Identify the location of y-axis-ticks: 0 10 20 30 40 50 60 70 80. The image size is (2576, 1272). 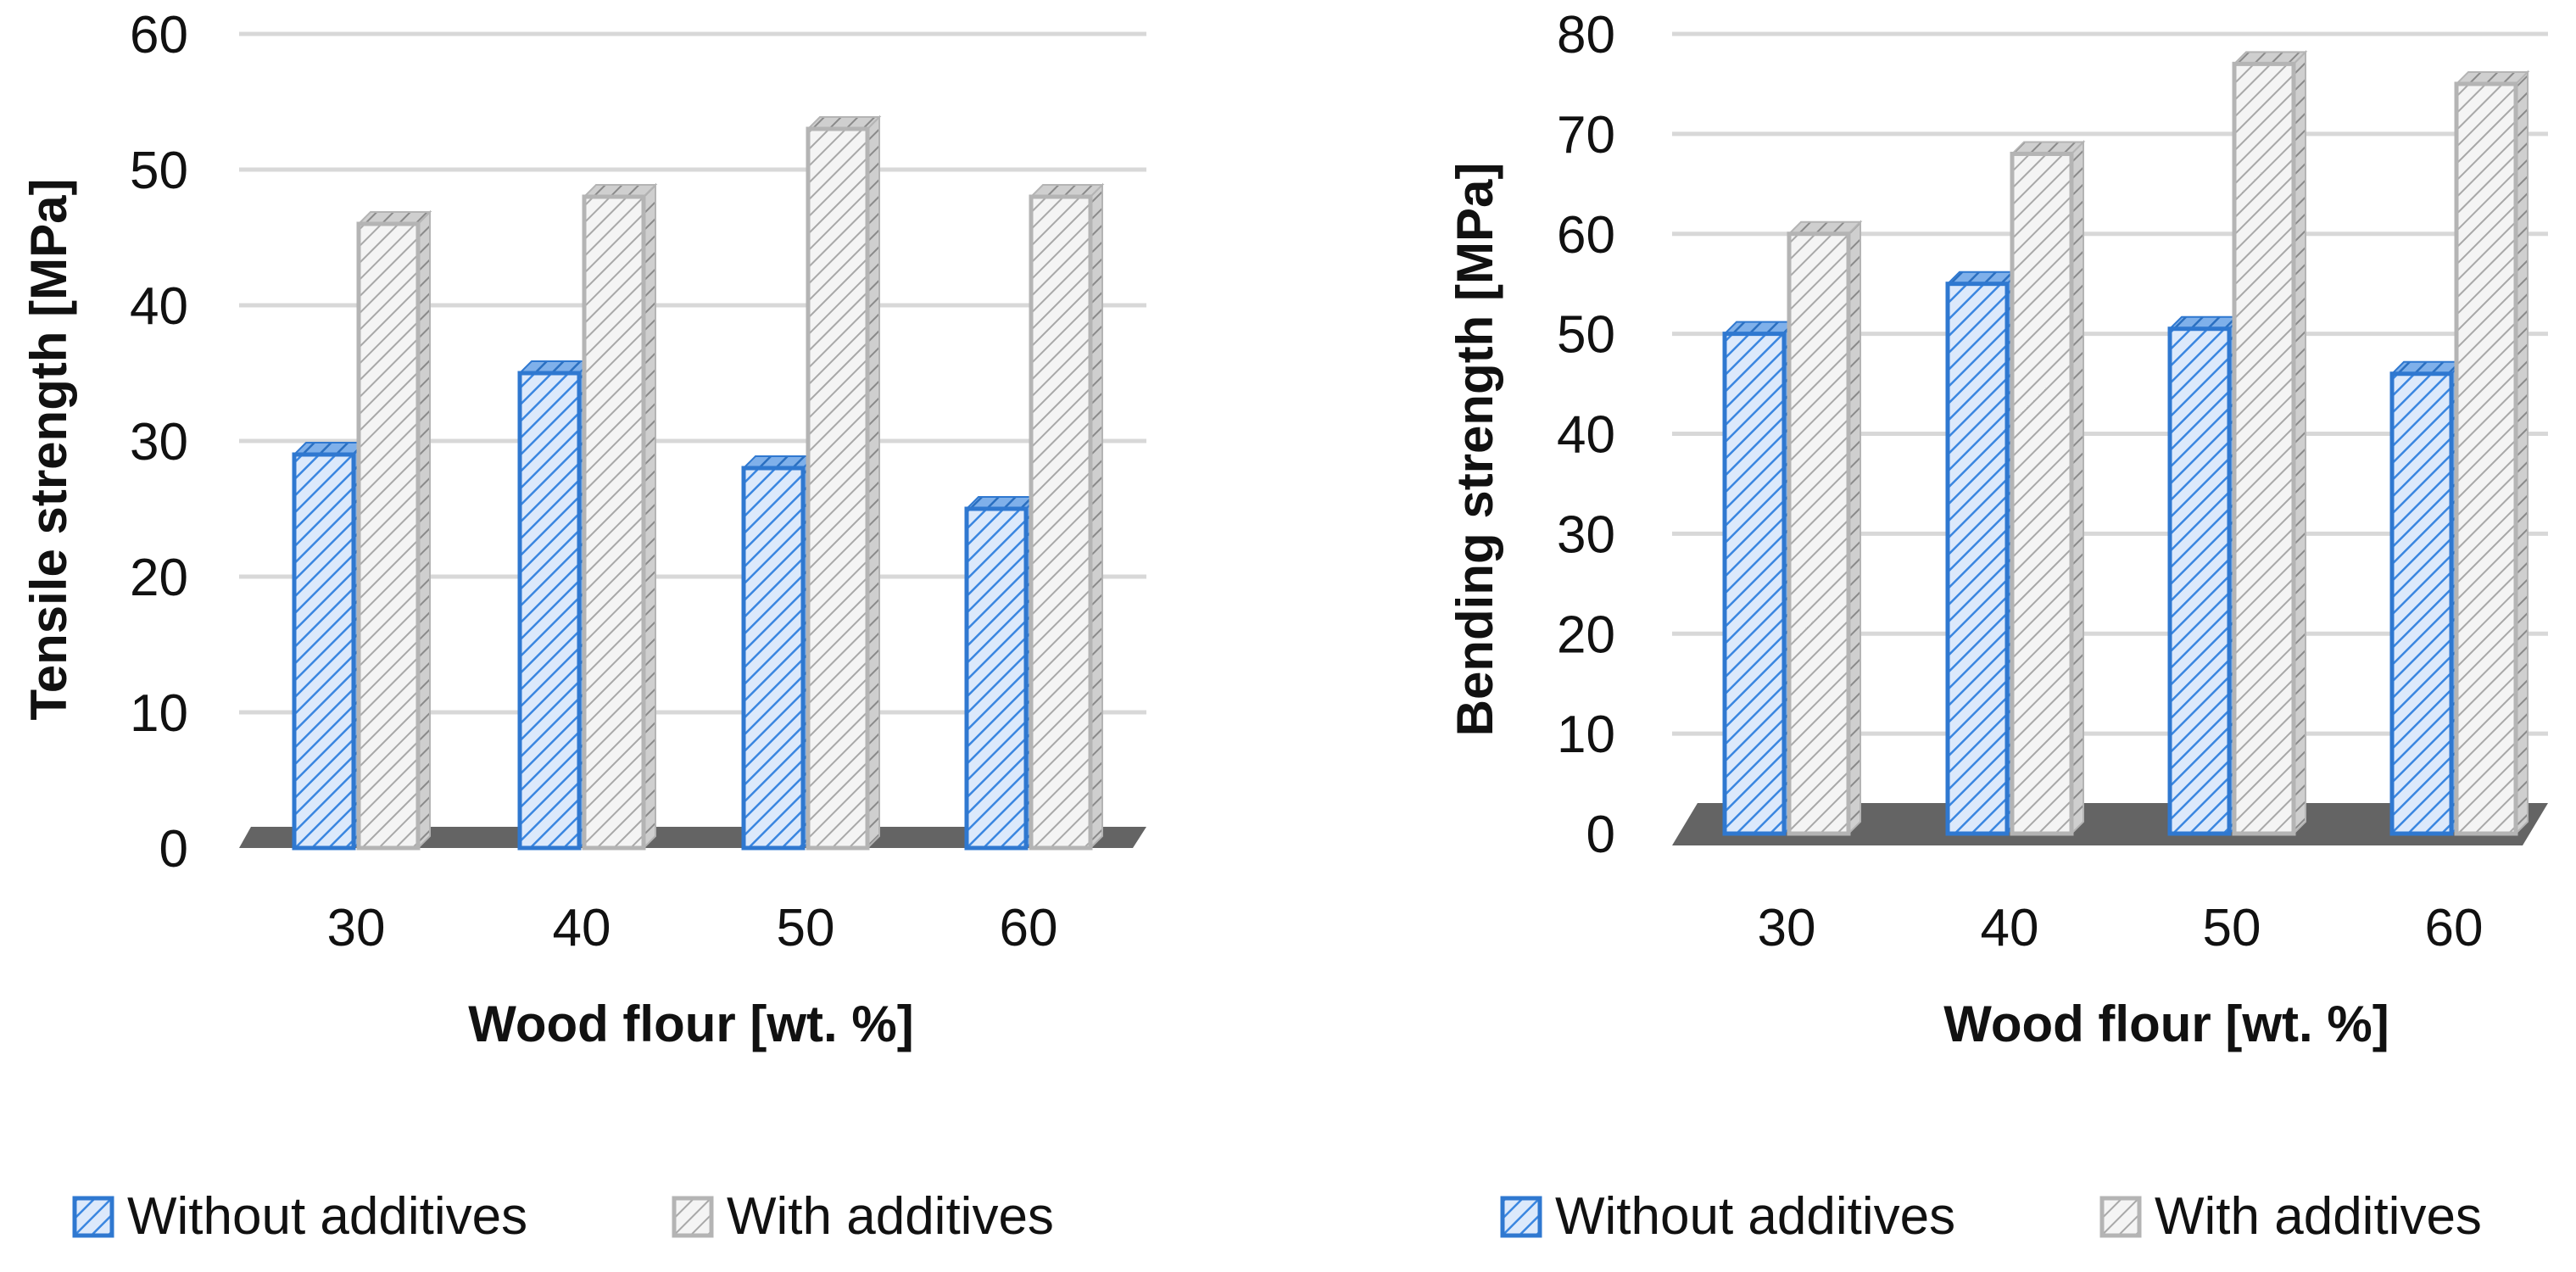
(1586, 435).